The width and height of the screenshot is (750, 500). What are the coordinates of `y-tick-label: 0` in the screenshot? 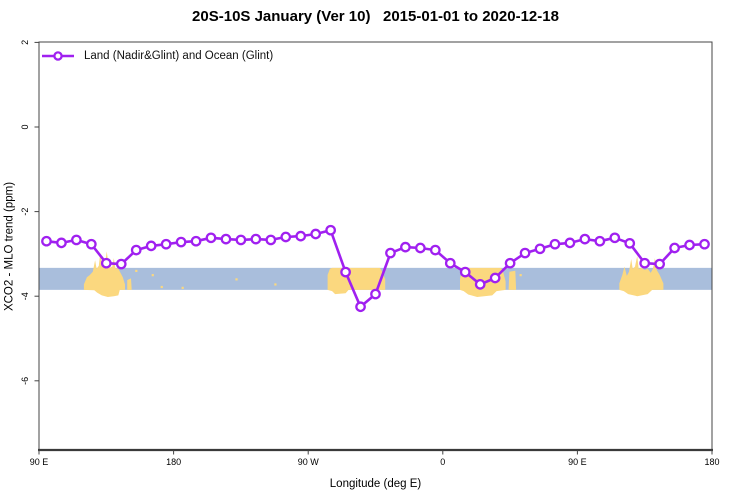 It's located at (25, 126).